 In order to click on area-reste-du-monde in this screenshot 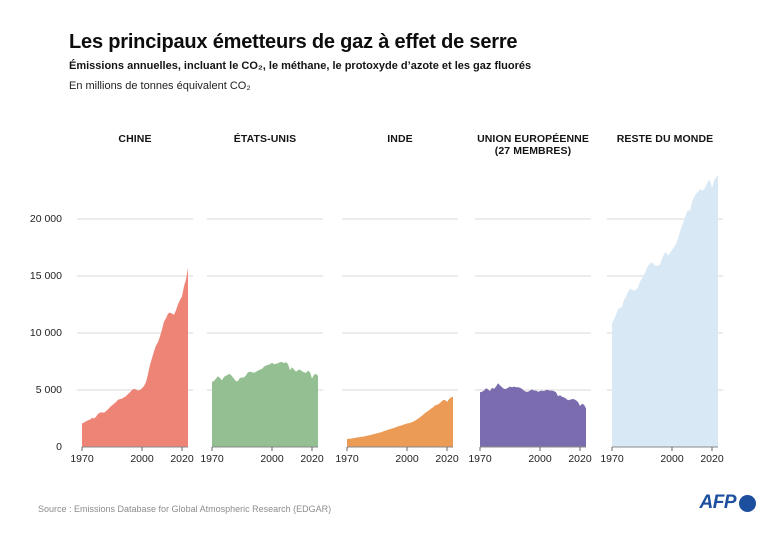, I will do `click(665, 310)`.